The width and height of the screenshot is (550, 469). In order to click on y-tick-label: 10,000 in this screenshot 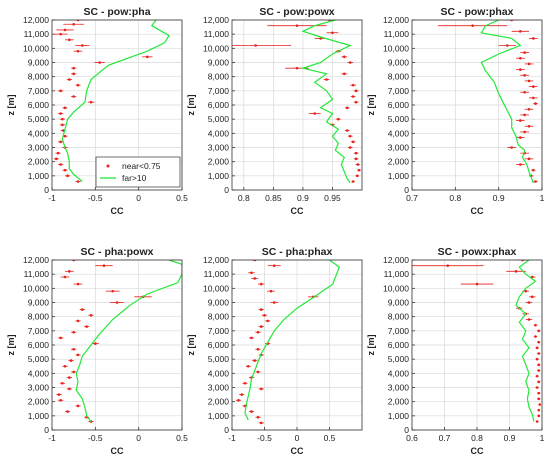, I will do `click(216, 288)`.